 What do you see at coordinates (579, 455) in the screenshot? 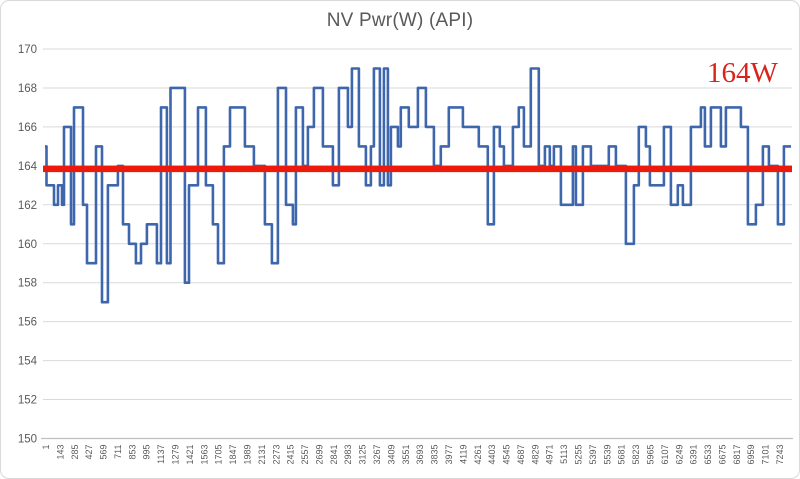
I see `x-axis-tick-label: 5255` at bounding box center [579, 455].